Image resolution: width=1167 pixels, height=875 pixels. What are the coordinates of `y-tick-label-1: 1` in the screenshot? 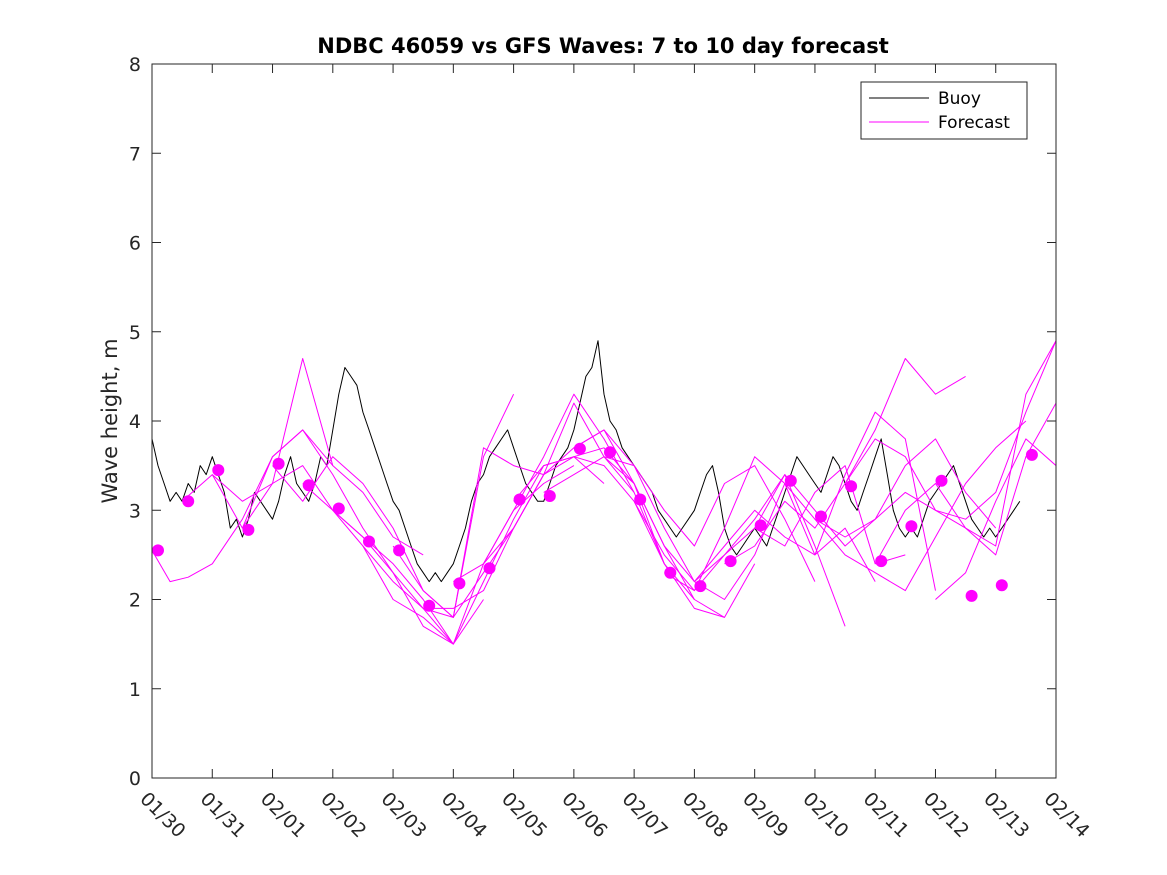 It's located at (135, 690).